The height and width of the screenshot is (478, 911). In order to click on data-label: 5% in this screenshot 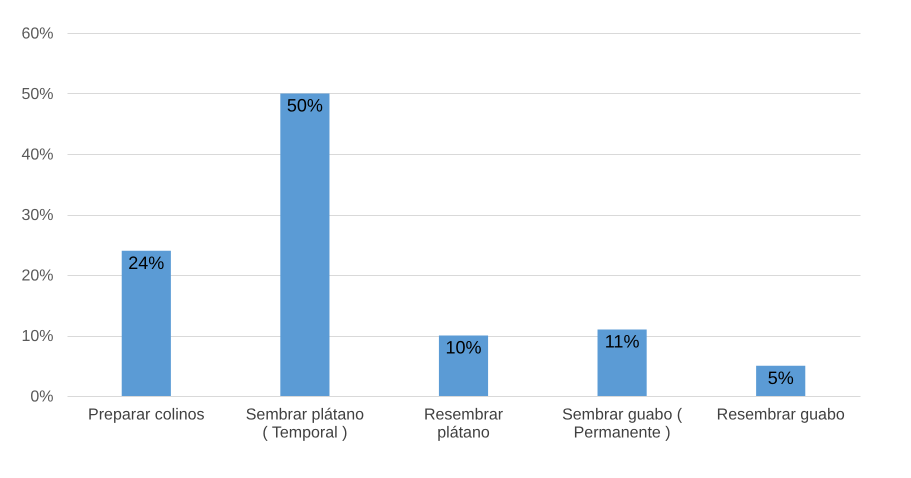, I will do `click(781, 378)`.